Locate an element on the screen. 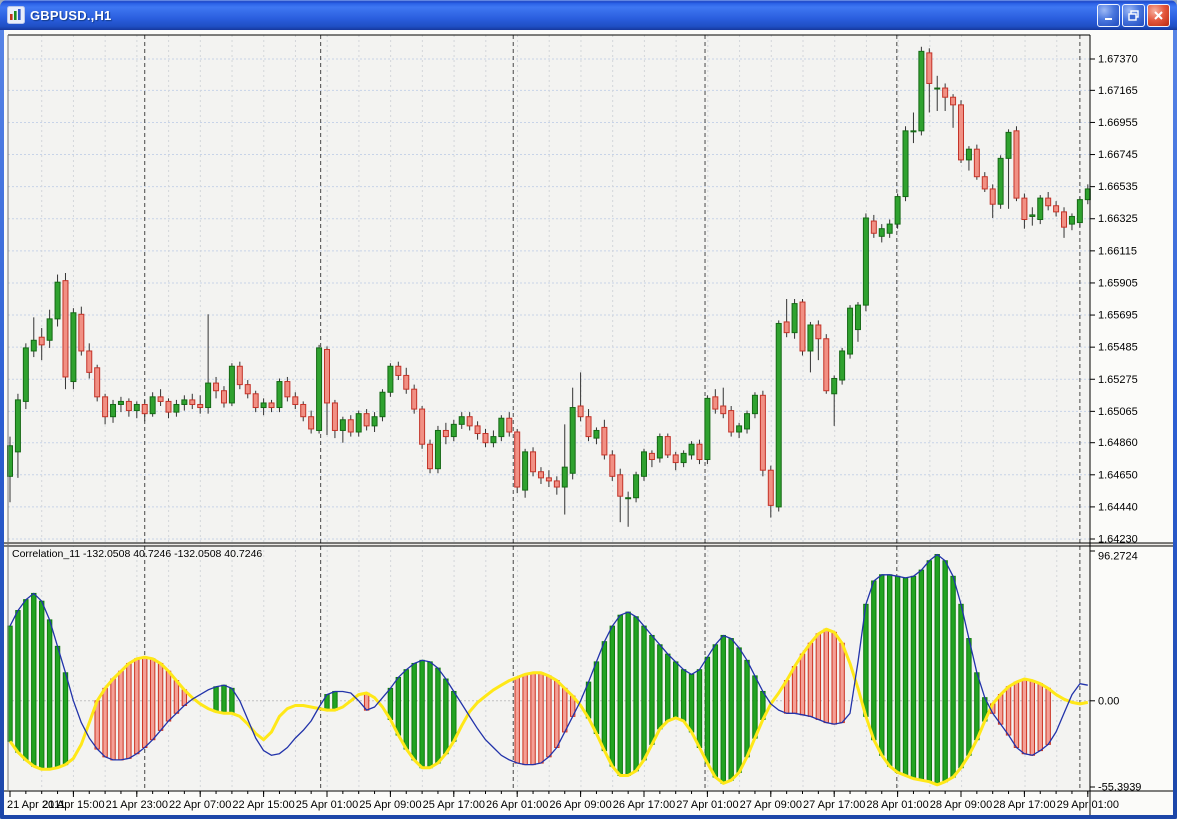 The image size is (1177, 819). svg-text: 1.66325 is located at coordinates (1118, 219).